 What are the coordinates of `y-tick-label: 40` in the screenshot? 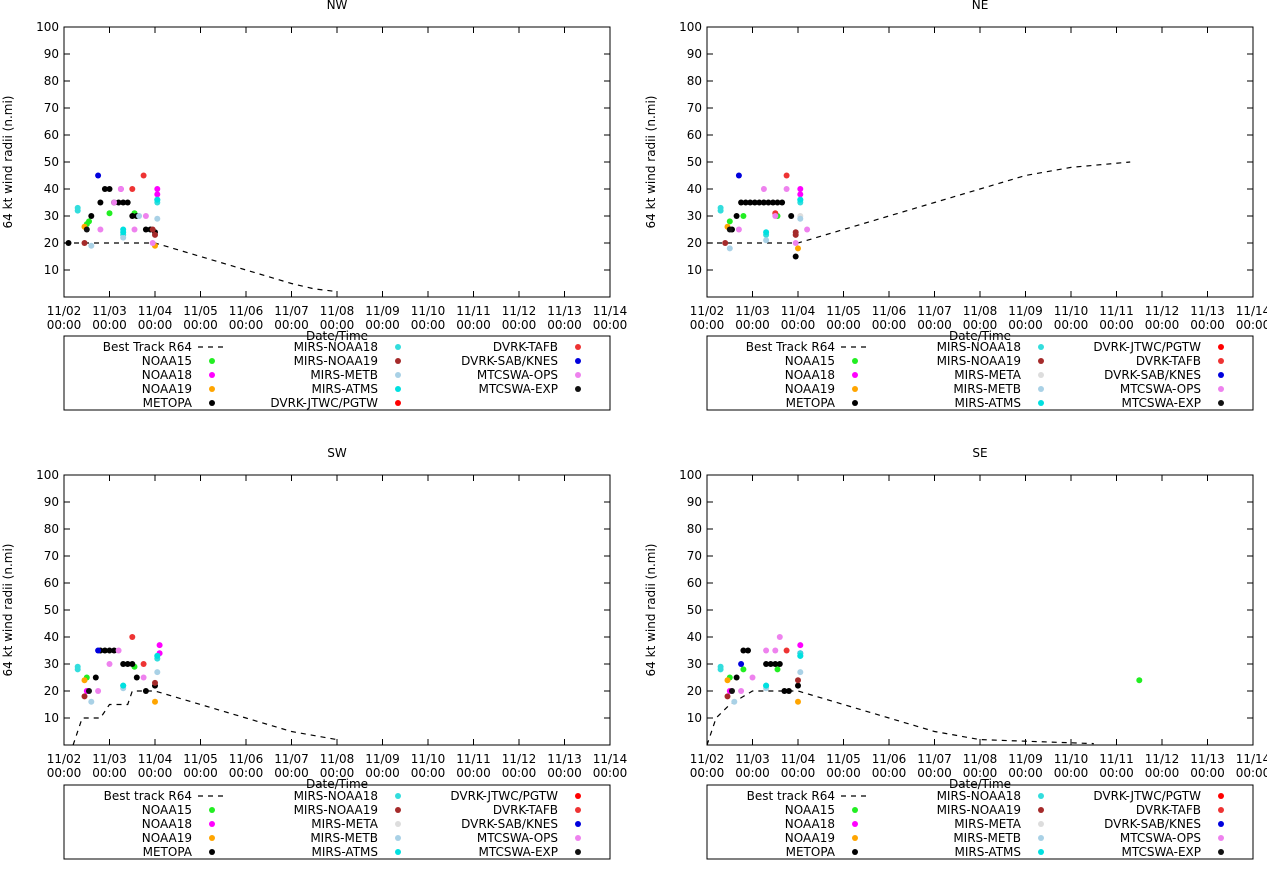 It's located at (51, 637).